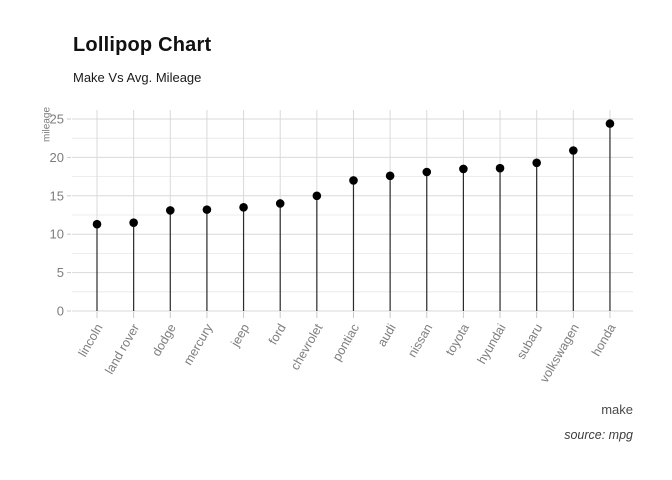  Describe the element at coordinates (60, 272) in the screenshot. I see `y-tick-label: 5` at that location.